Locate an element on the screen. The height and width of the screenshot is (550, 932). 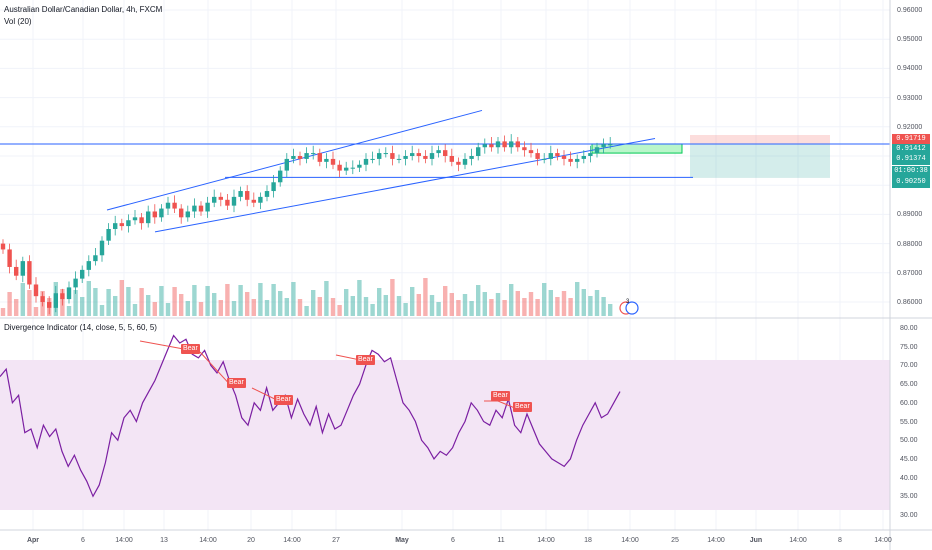
take-profit-zone is located at coordinates (760, 160).